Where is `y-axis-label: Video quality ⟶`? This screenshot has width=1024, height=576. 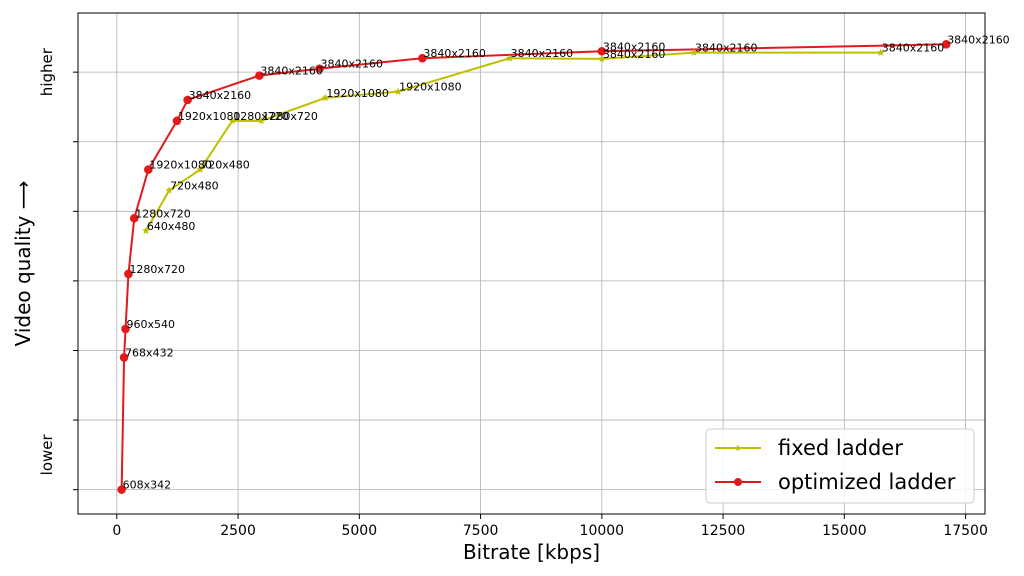
y-axis-label: Video quality ⟶ is located at coordinates (23, 264).